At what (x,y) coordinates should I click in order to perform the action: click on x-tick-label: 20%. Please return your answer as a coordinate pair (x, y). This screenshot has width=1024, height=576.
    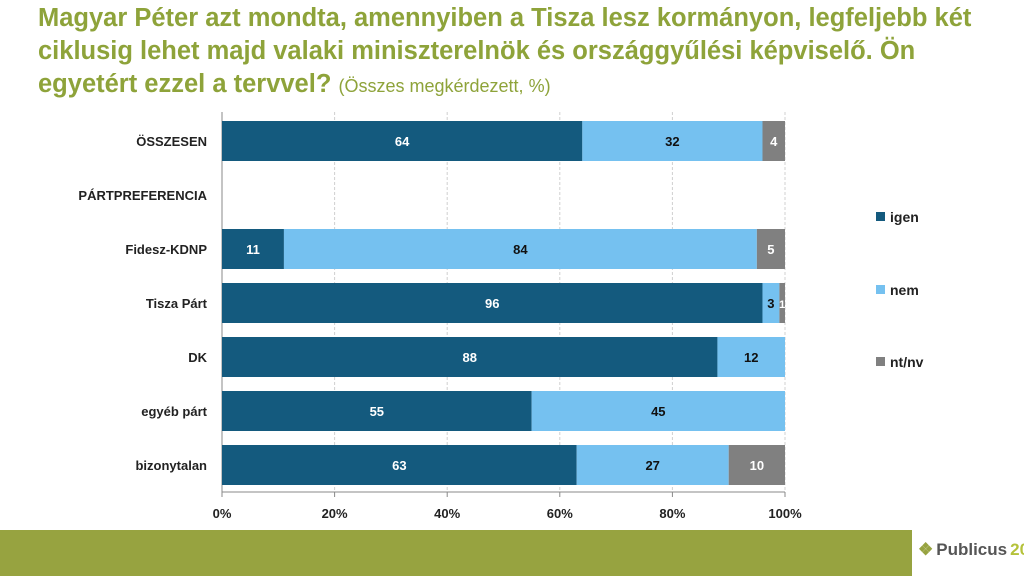
    Looking at the image, I should click on (335, 513).